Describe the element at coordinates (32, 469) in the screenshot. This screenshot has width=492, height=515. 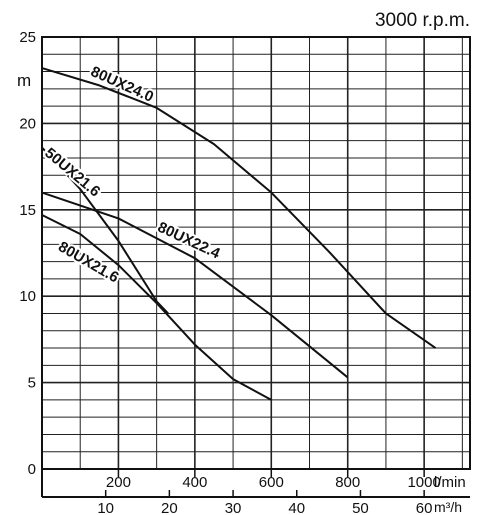
I see `y-tick-label: 0` at that location.